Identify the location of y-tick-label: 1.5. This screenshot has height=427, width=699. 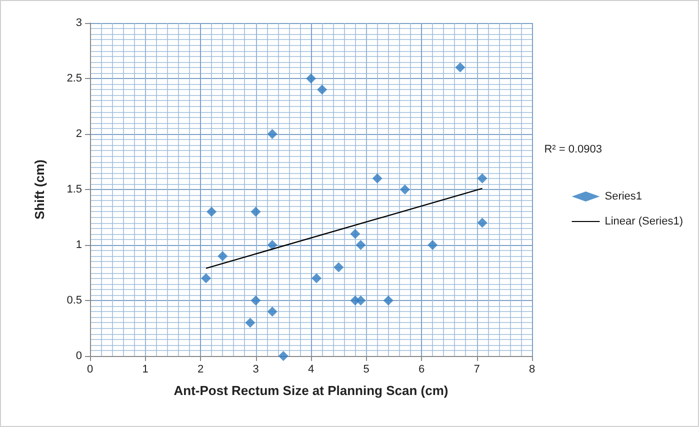
(74, 190).